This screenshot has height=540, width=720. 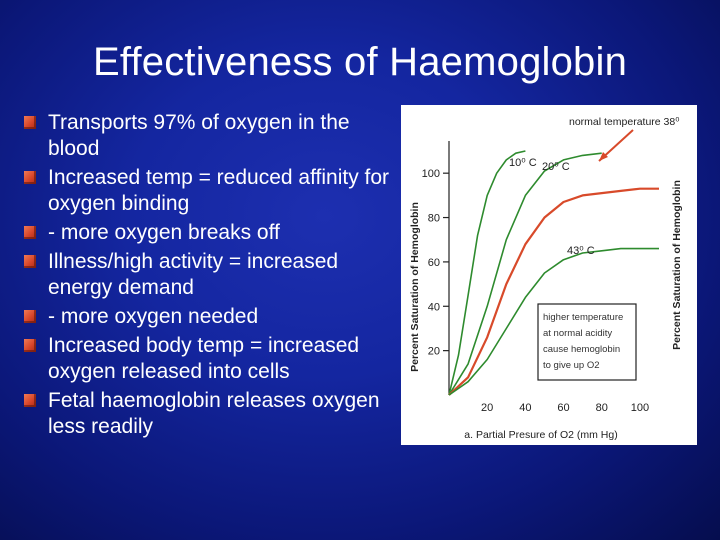 I want to click on annotation-box, so click(x=587, y=342).